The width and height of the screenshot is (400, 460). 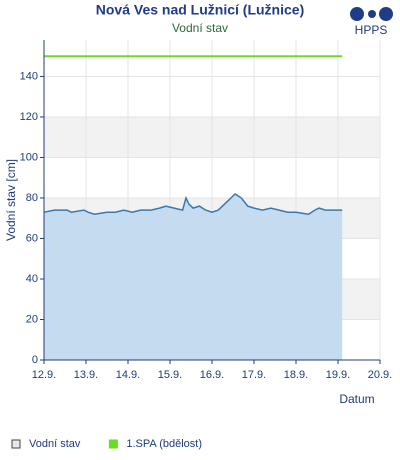 What do you see at coordinates (32, 279) in the screenshot?
I see `y-tick-label: 40` at bounding box center [32, 279].